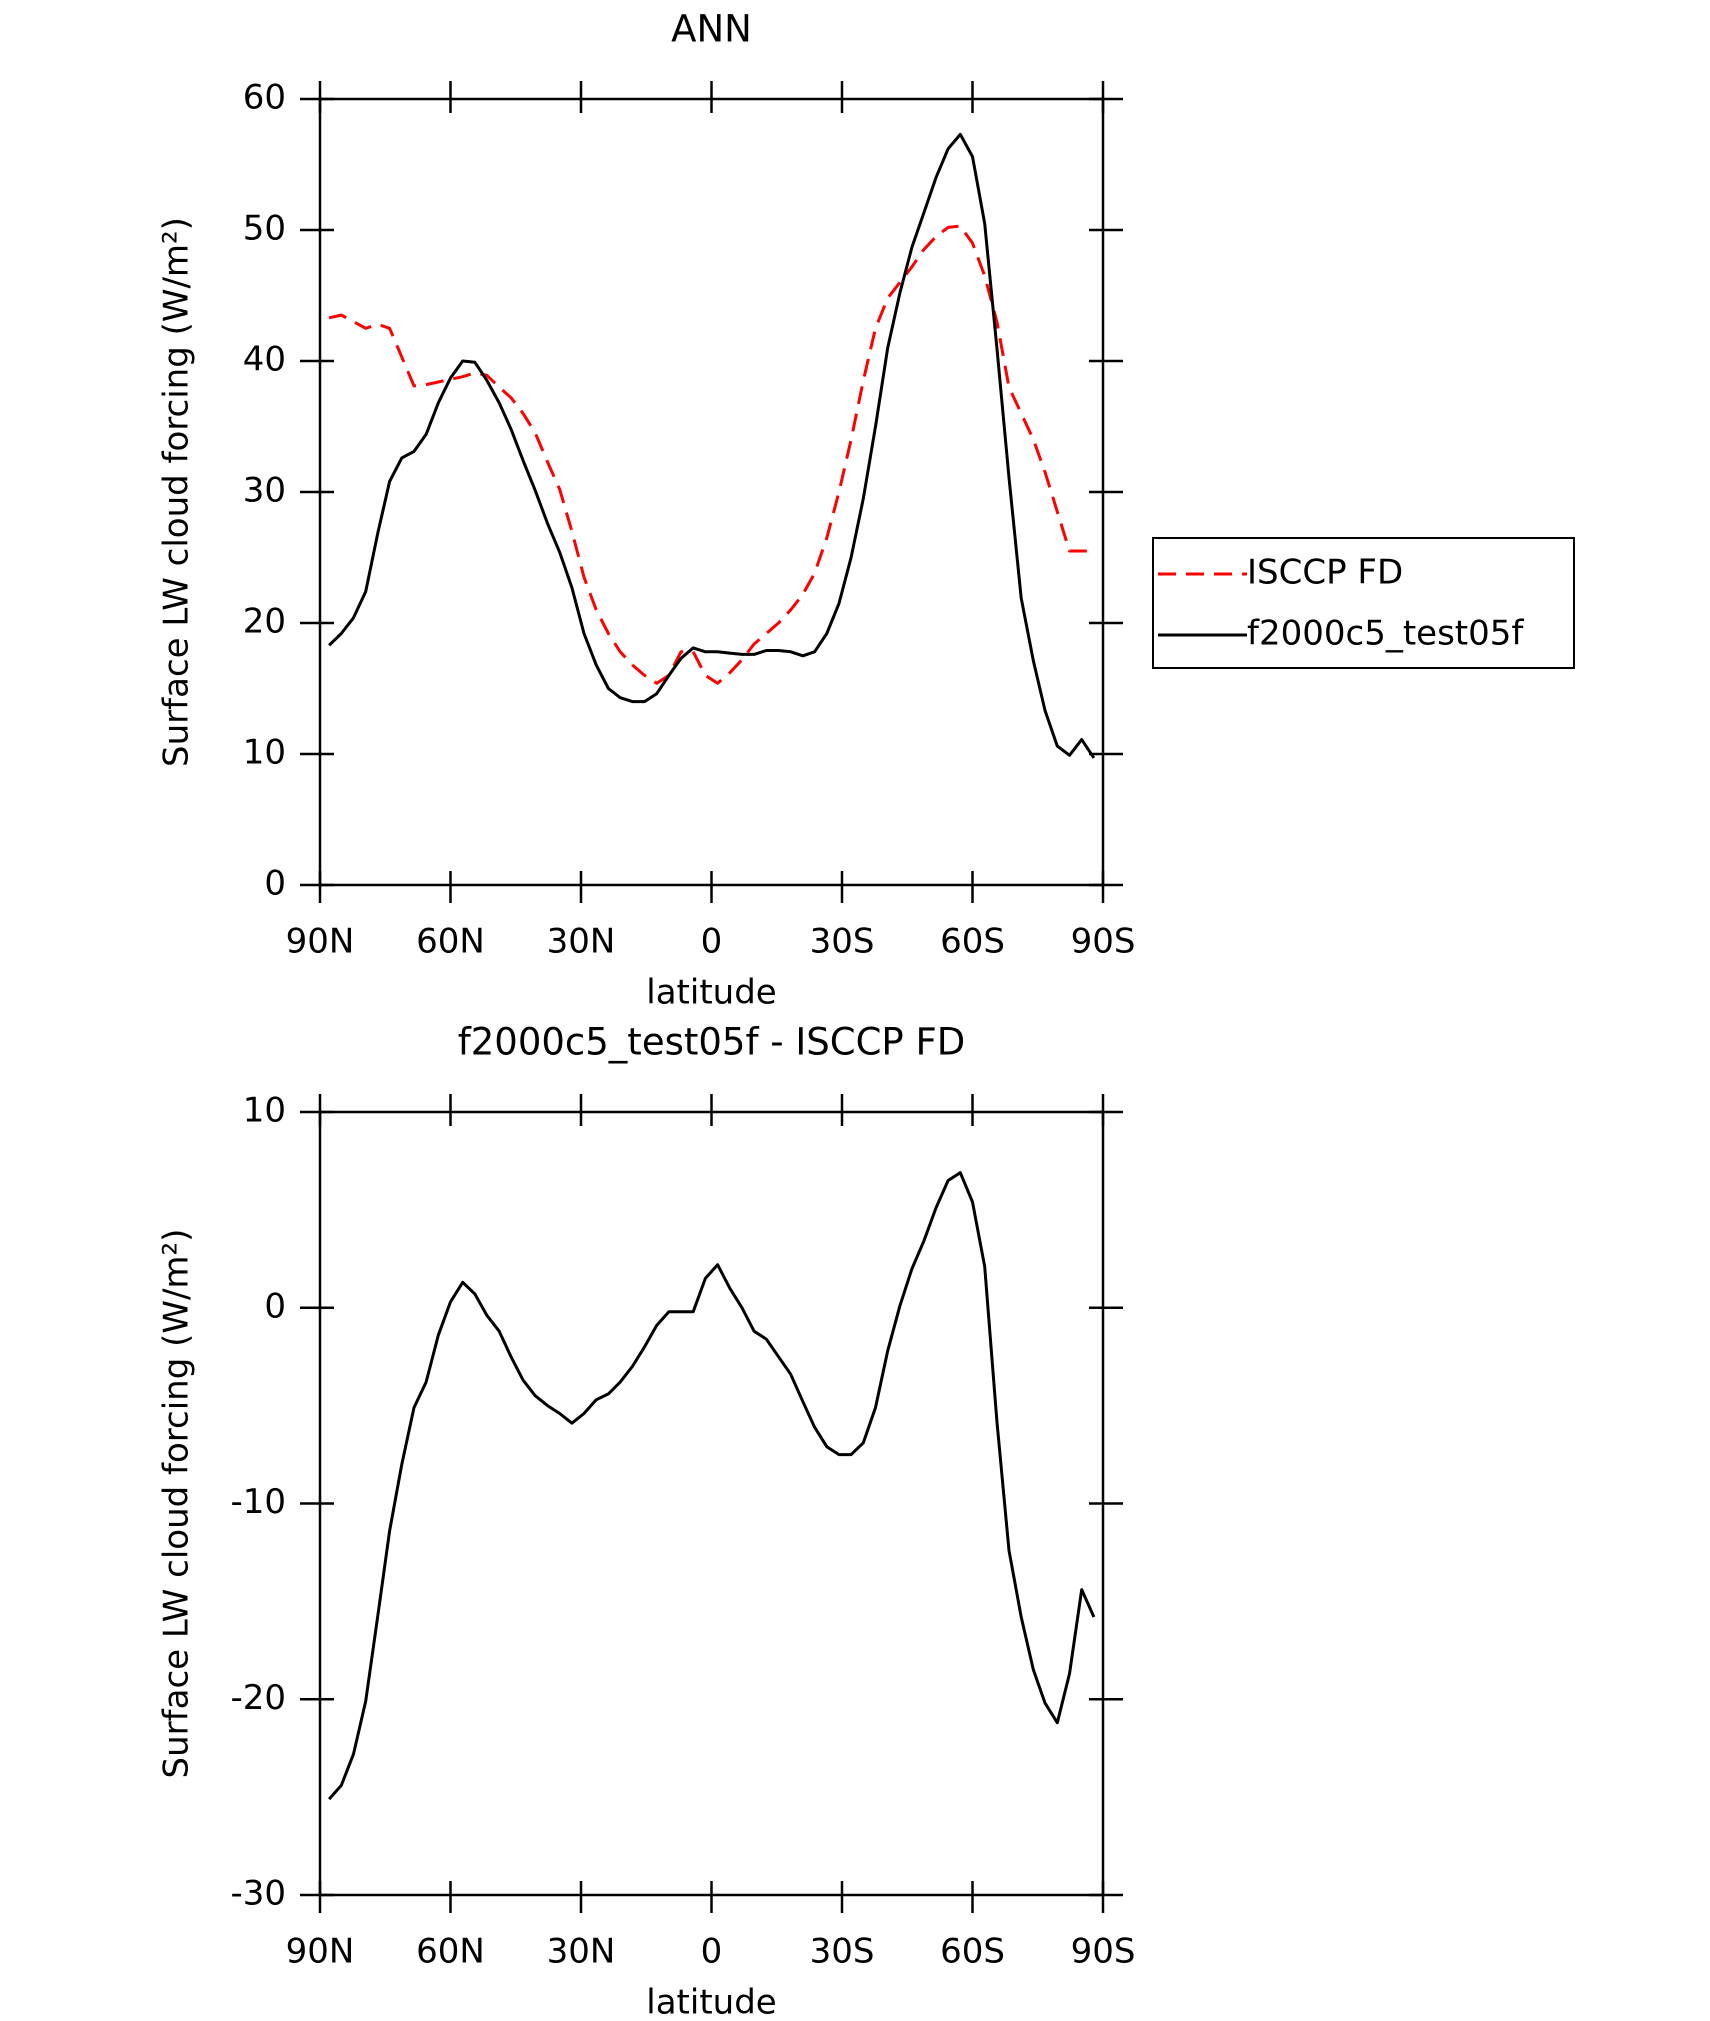 The height and width of the screenshot is (2021, 1710). I want to click on y-tick-label: -10, so click(258, 1502).